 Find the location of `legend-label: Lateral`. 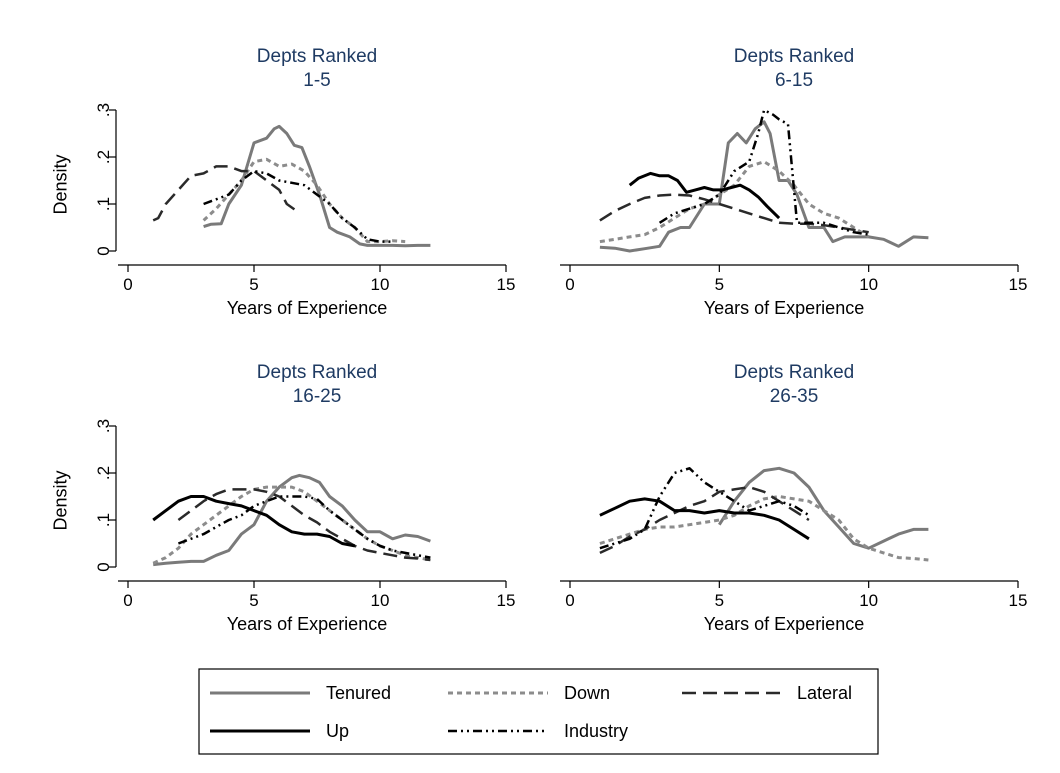

legend-label: Lateral is located at coordinates (824, 693).